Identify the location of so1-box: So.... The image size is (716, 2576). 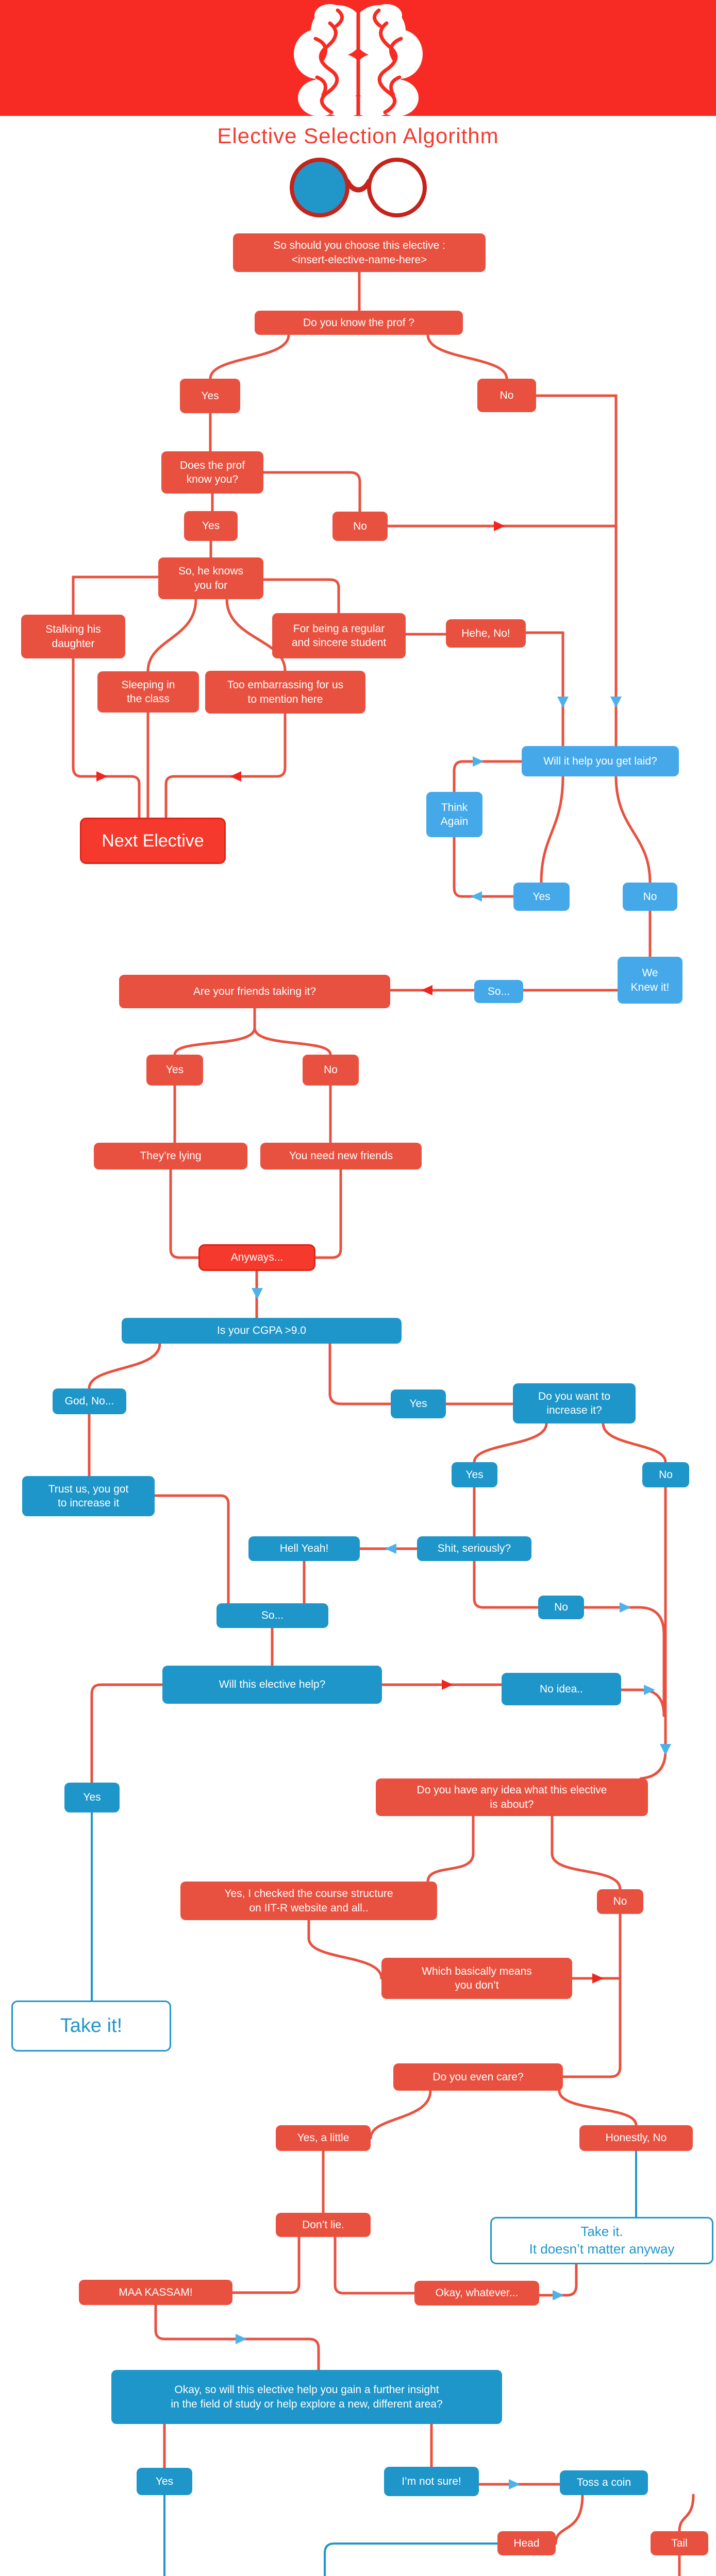
(498, 991).